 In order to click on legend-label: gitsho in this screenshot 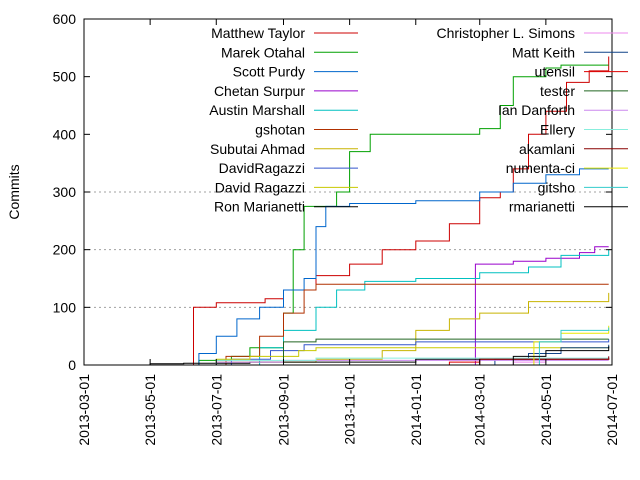, I will do `click(557, 187)`.